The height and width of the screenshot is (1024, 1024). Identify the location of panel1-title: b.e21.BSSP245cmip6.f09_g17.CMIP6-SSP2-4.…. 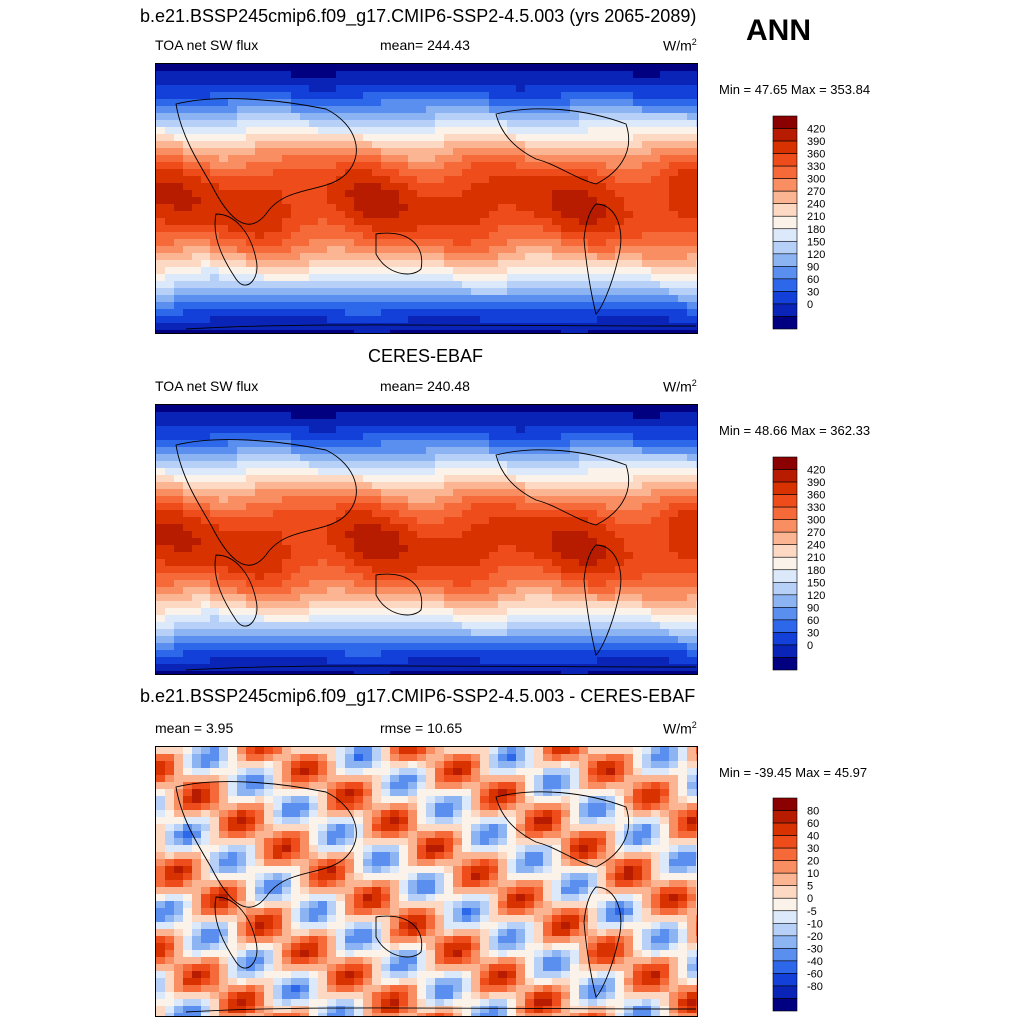
(418, 16).